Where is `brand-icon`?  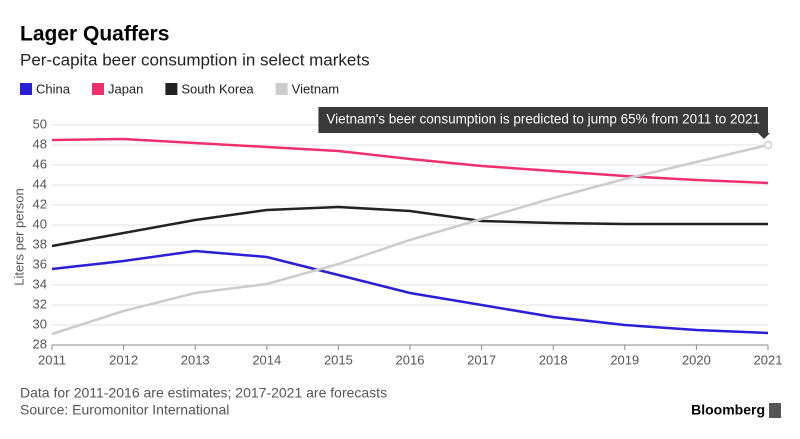
brand-icon is located at coordinates (775, 410).